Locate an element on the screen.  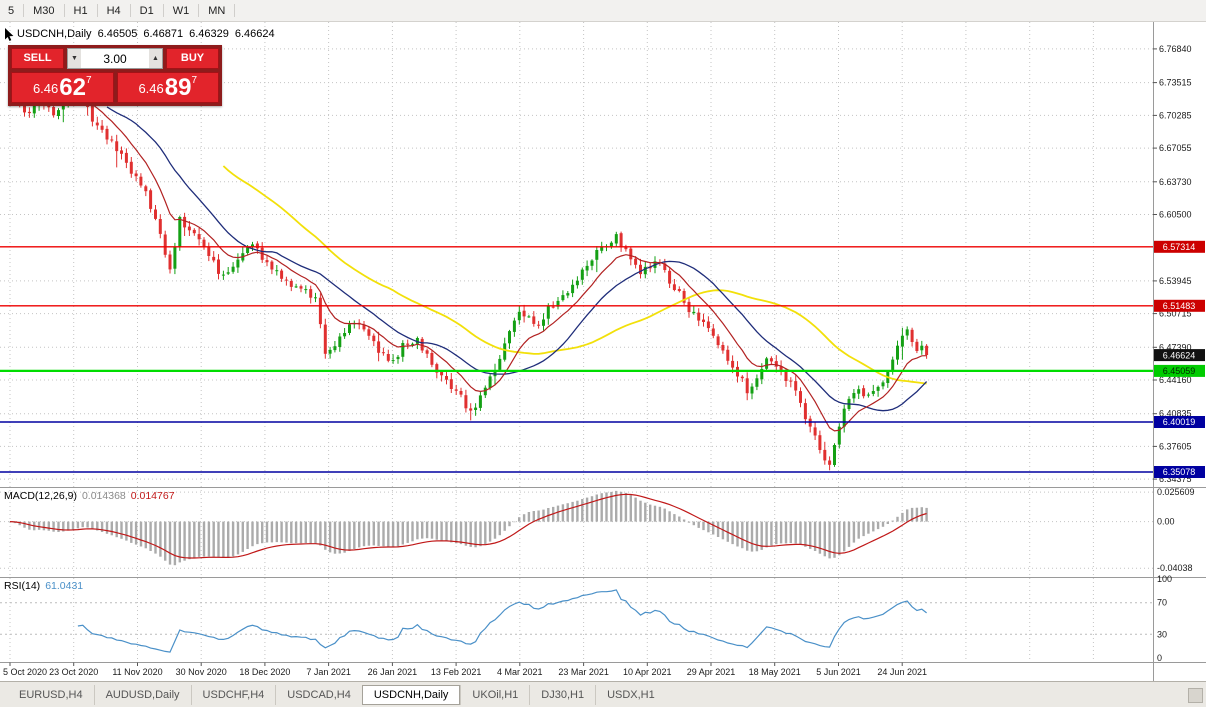
svg-text: 6.35078 is located at coordinates (1179, 472).